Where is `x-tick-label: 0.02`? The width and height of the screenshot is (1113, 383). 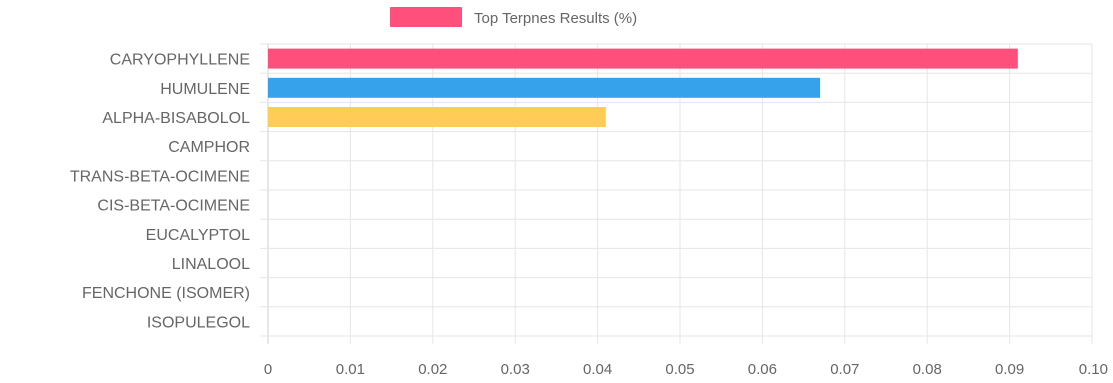
x-tick-label: 0.02 is located at coordinates (432, 369).